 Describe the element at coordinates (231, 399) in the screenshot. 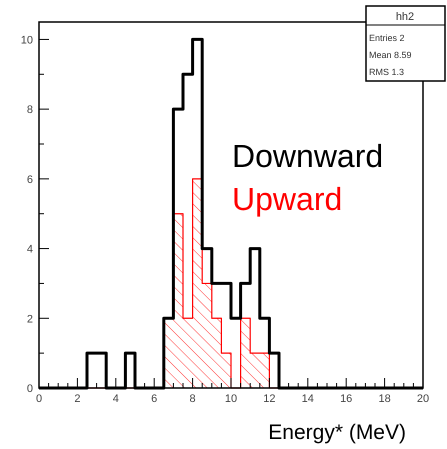

I see `x-tick-label: 10` at that location.